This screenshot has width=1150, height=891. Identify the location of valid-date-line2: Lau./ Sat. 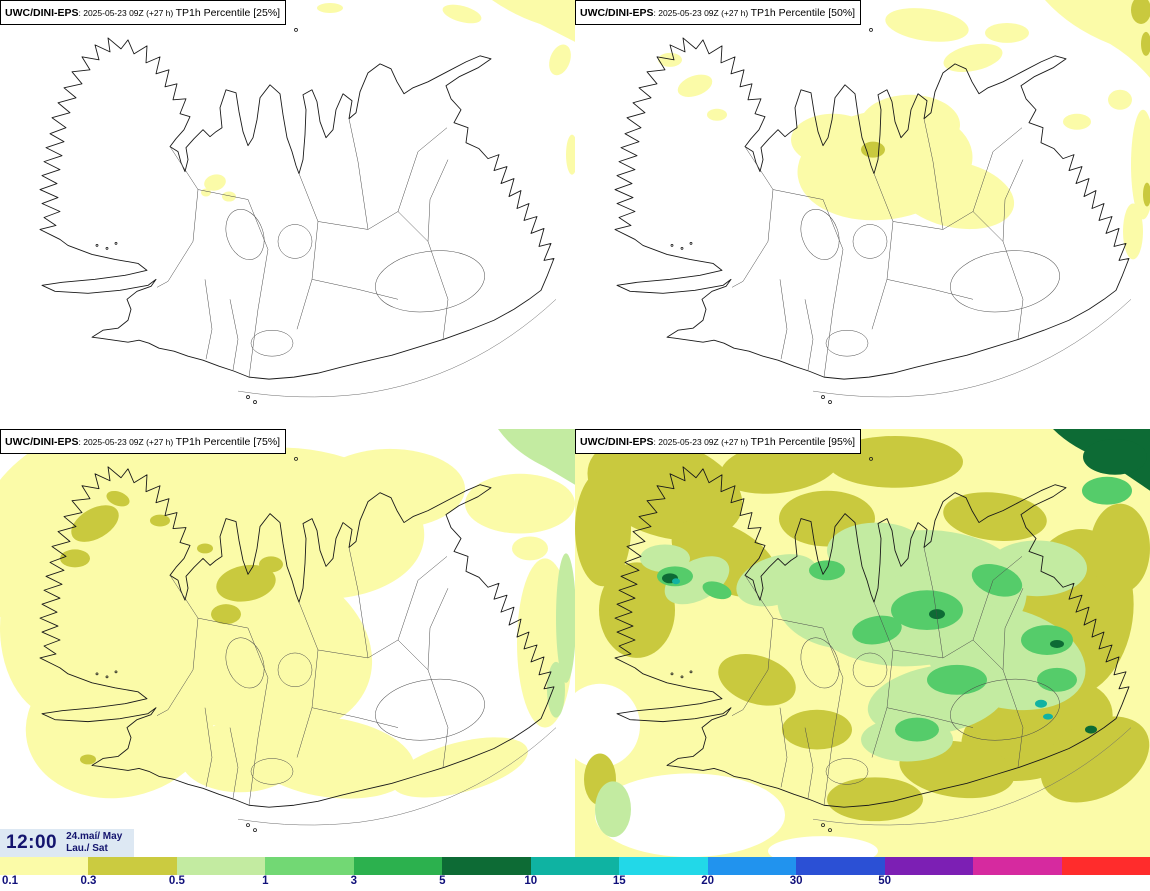
(87, 848).